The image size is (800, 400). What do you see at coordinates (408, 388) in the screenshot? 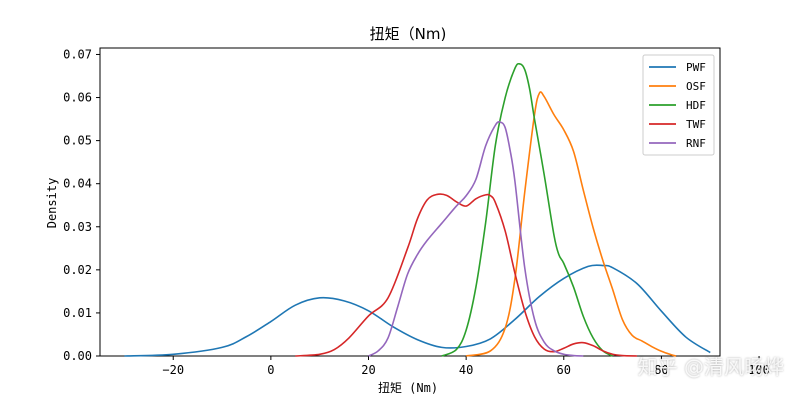
I see `x-axis-label: 扭矩 (Nm)` at bounding box center [408, 388].